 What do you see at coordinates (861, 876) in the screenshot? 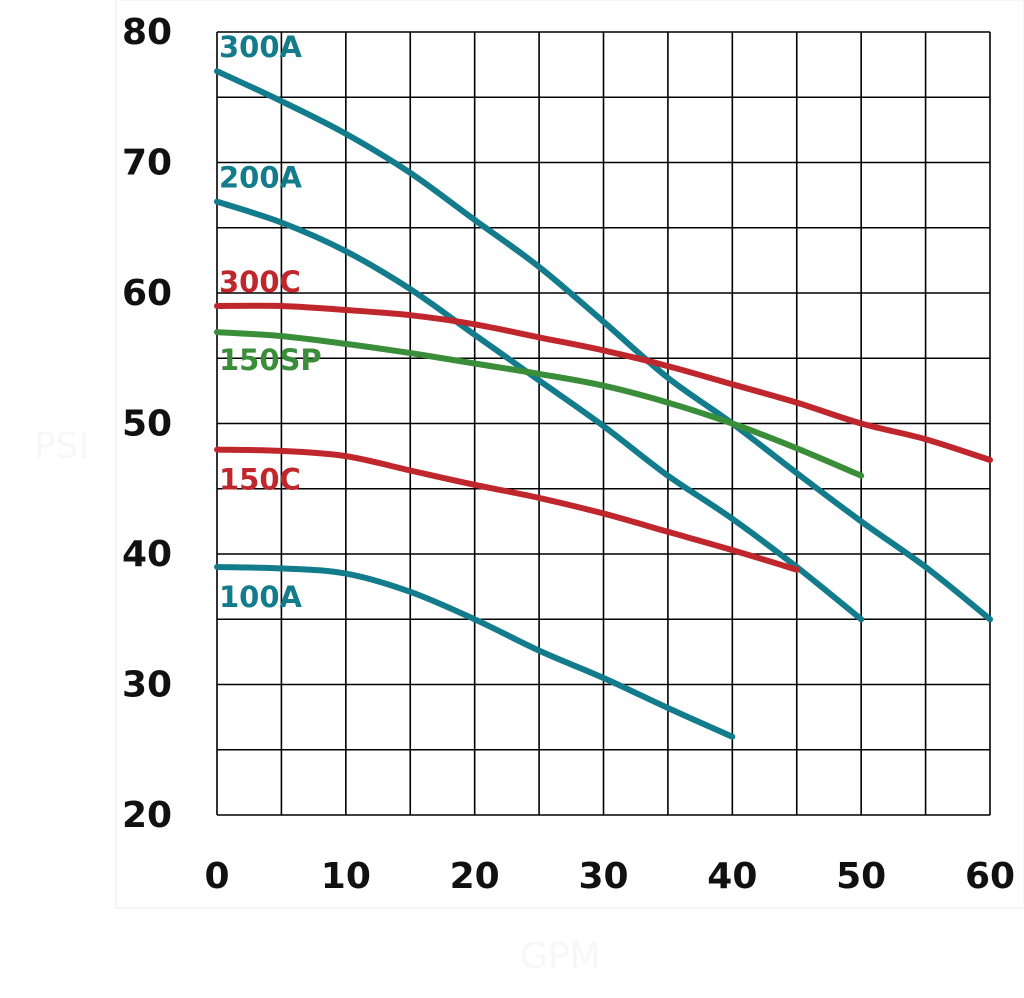
I see `x-tick-label: 50` at bounding box center [861, 876].